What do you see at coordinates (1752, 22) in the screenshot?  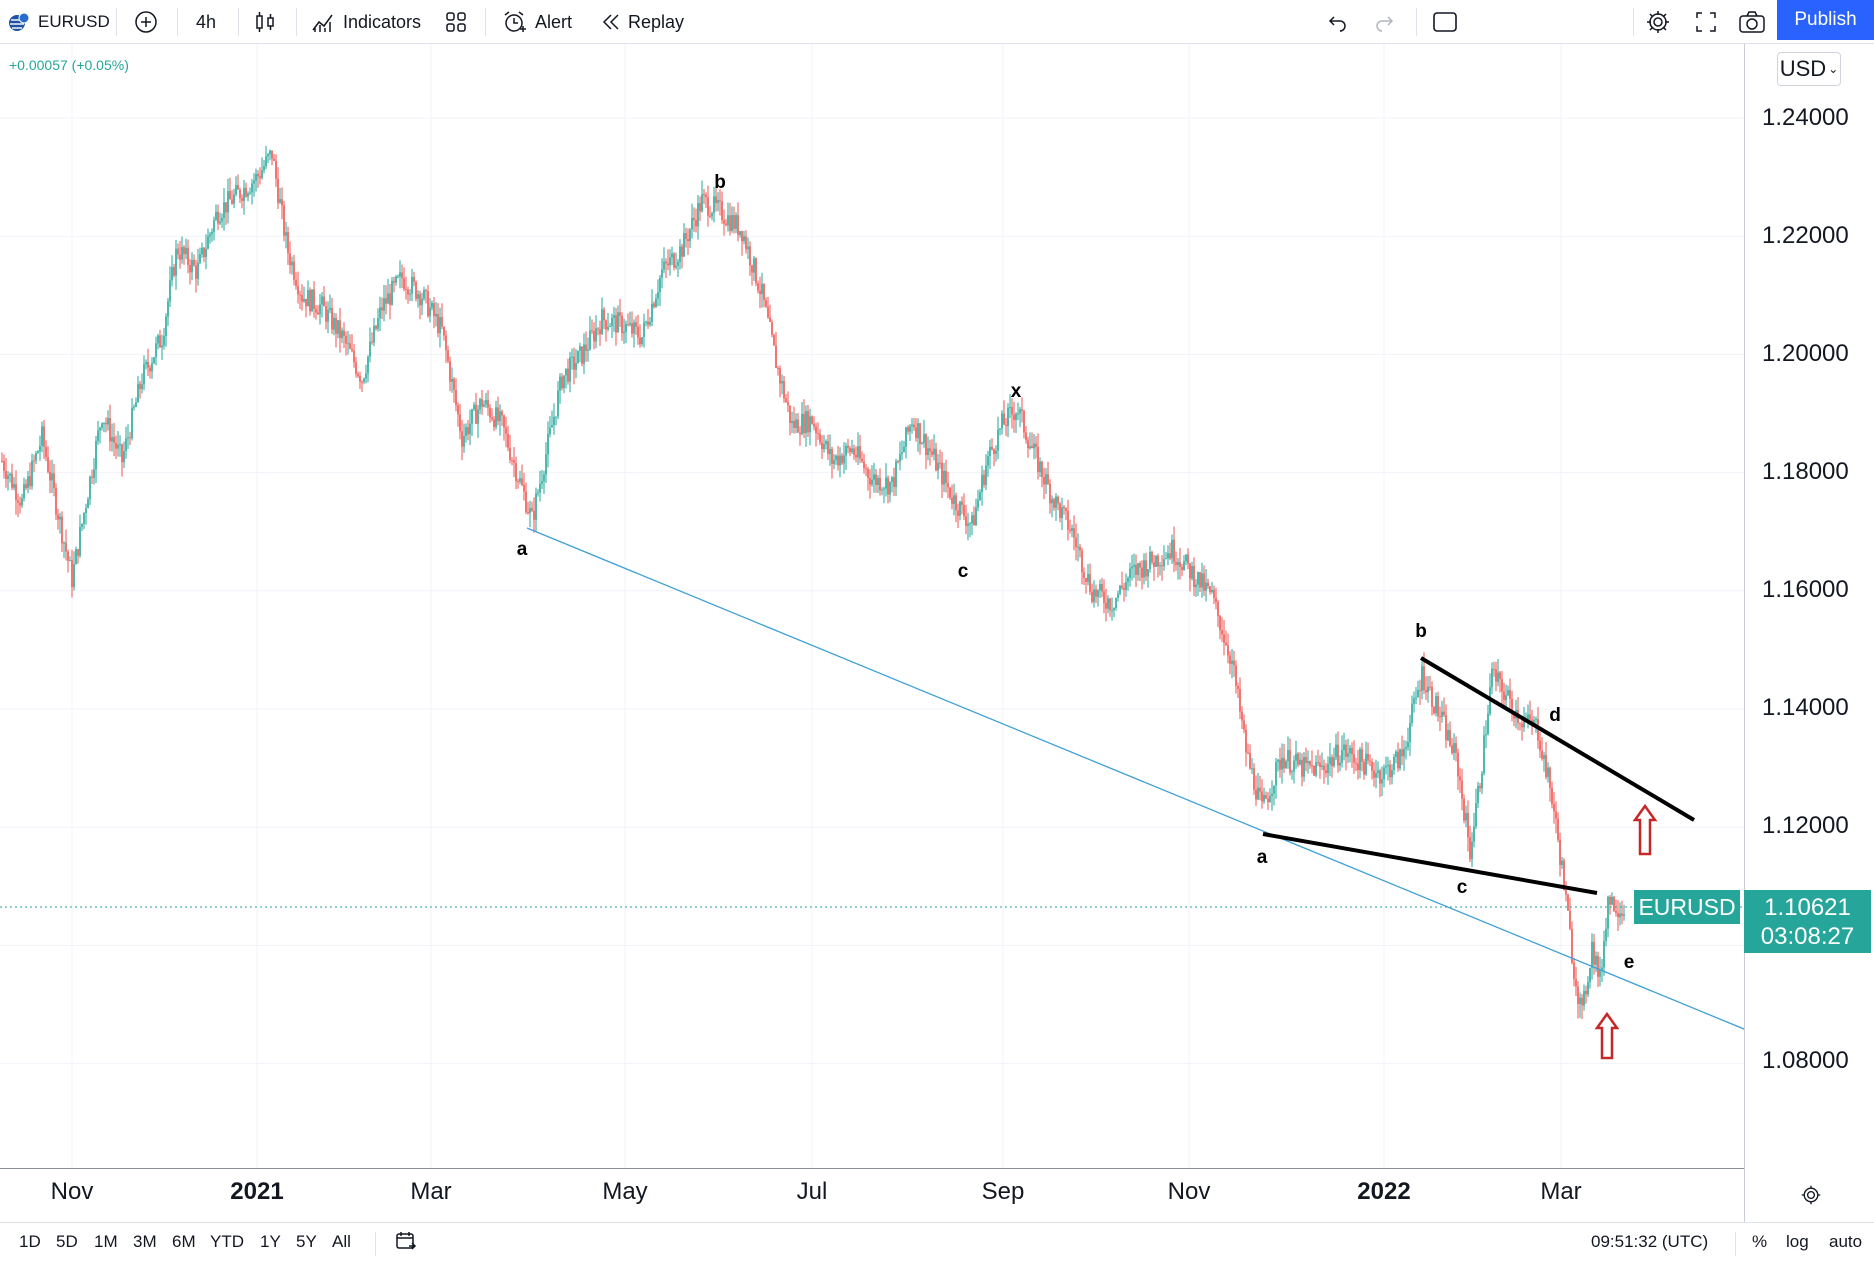 I see `snapshot-button` at bounding box center [1752, 22].